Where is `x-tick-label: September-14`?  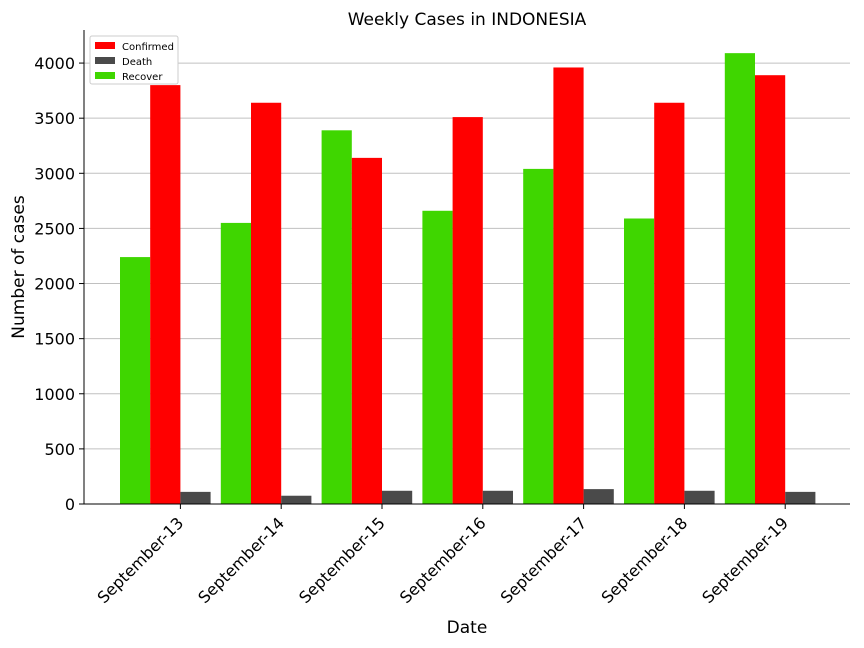 x-tick-label: September-14 is located at coordinates (241, 560).